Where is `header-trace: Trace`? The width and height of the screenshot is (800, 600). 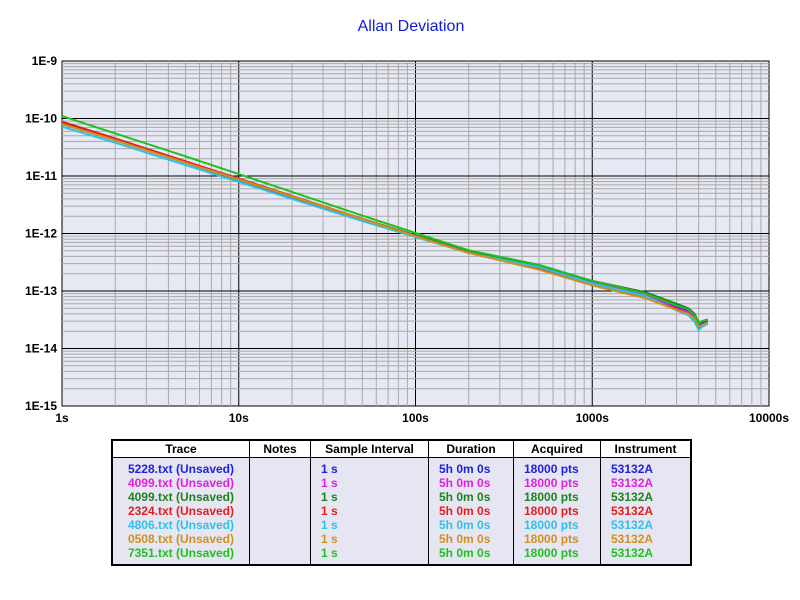 header-trace: Trace is located at coordinates (181, 449).